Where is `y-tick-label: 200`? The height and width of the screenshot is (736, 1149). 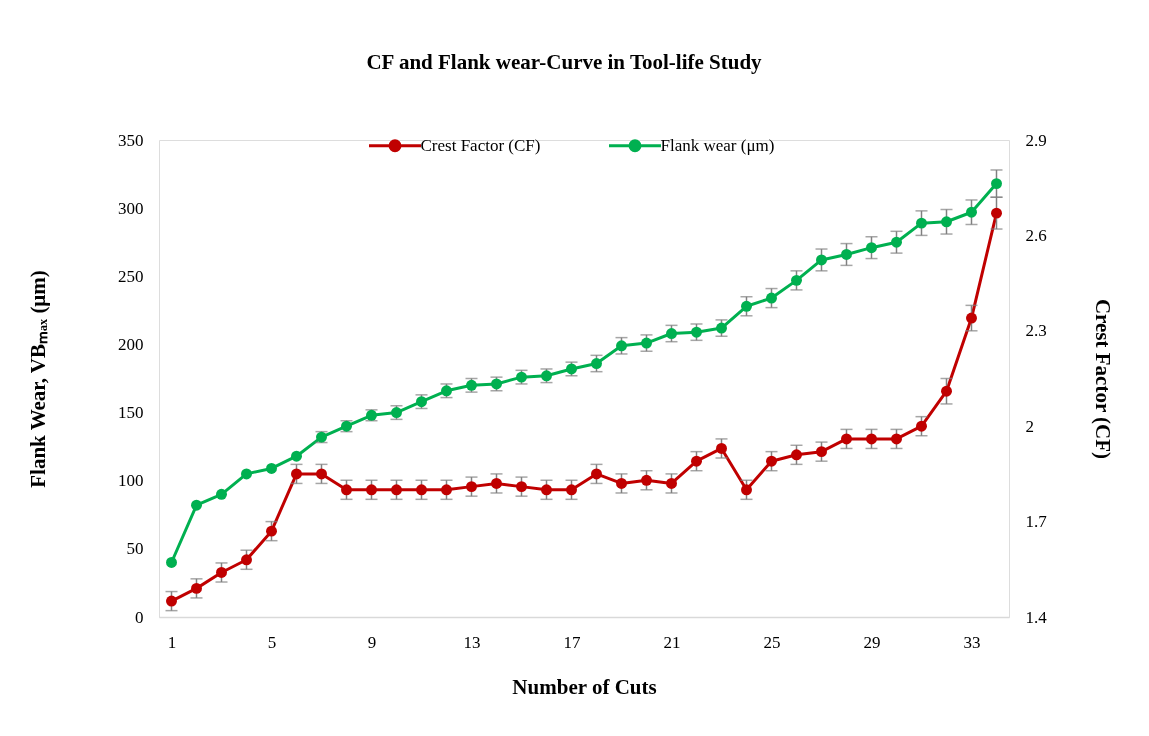 y-tick-label: 200 is located at coordinates (131, 344).